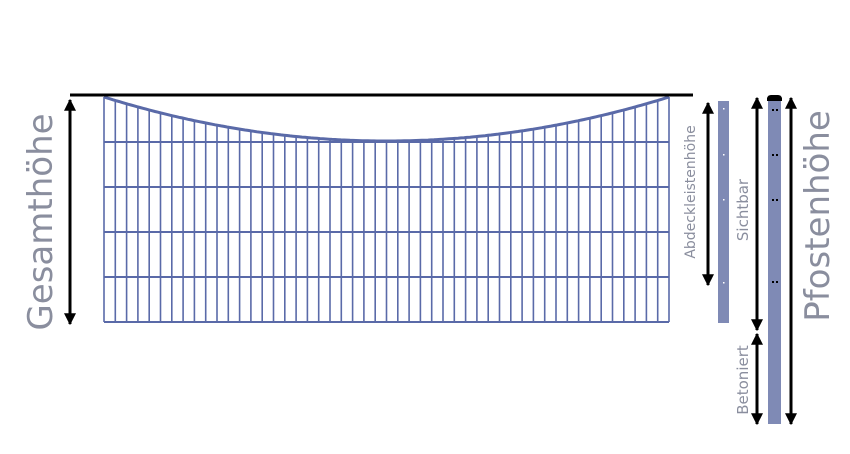  Describe the element at coordinates (743, 209) in the screenshot. I see `visible-label: Sichtbar` at that location.